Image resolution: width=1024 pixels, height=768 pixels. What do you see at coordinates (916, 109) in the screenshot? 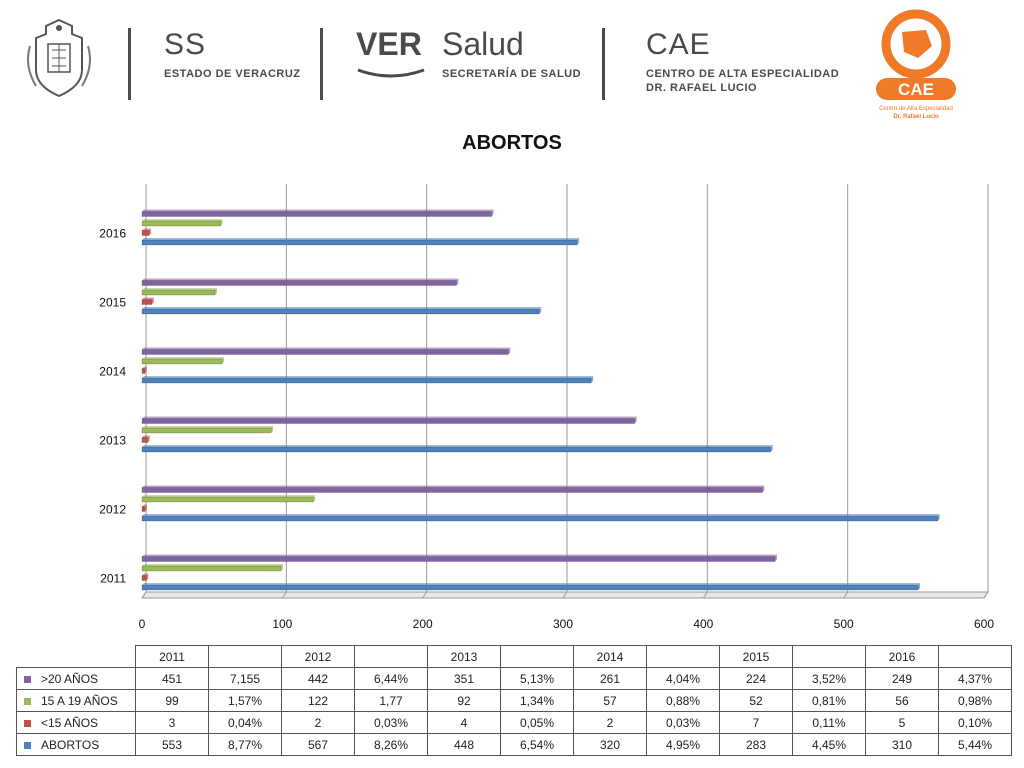
I see `badge-subtitle-1: Centro de Alta Especialidad` at bounding box center [916, 109].